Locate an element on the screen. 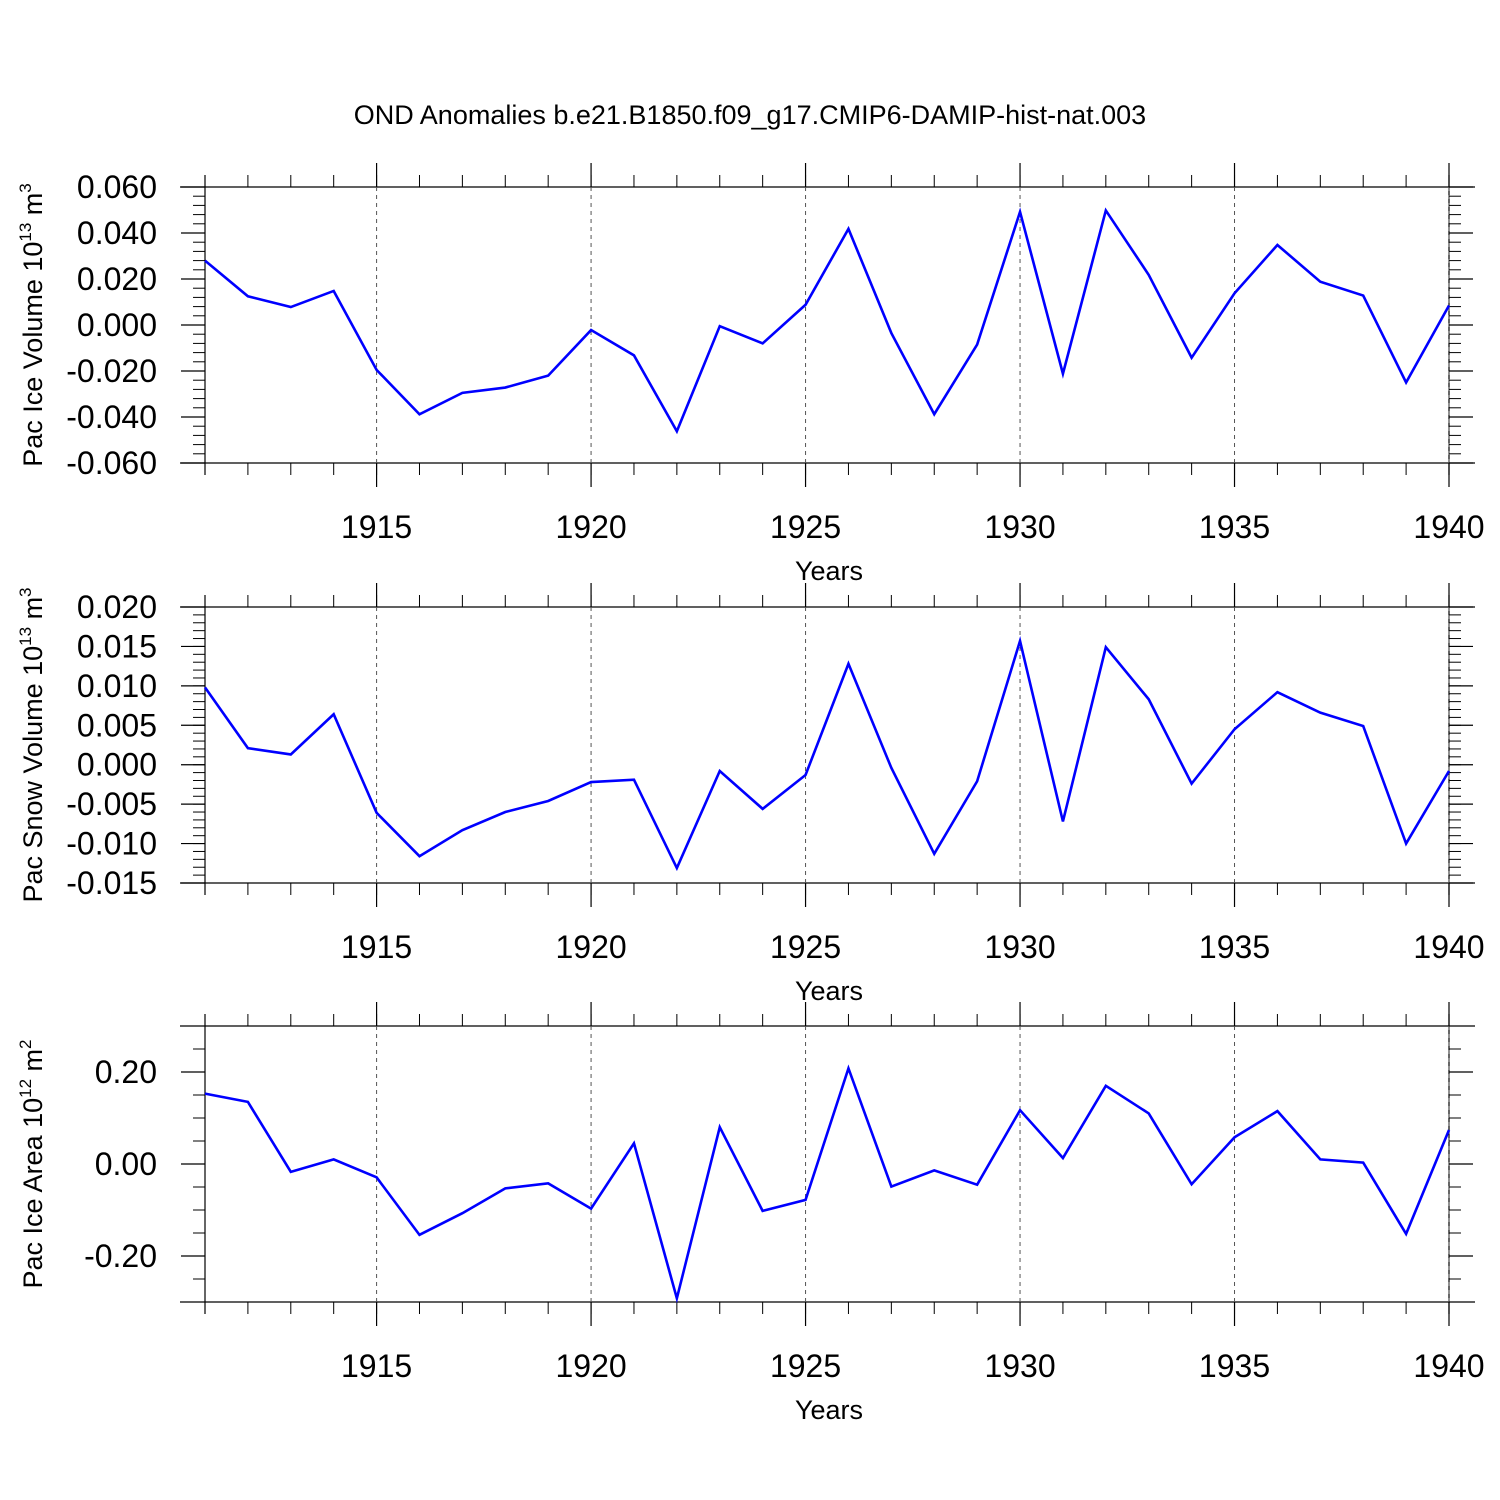 The width and height of the screenshot is (1500, 1500). y-tick-label: 0.20 is located at coordinates (126, 1072).